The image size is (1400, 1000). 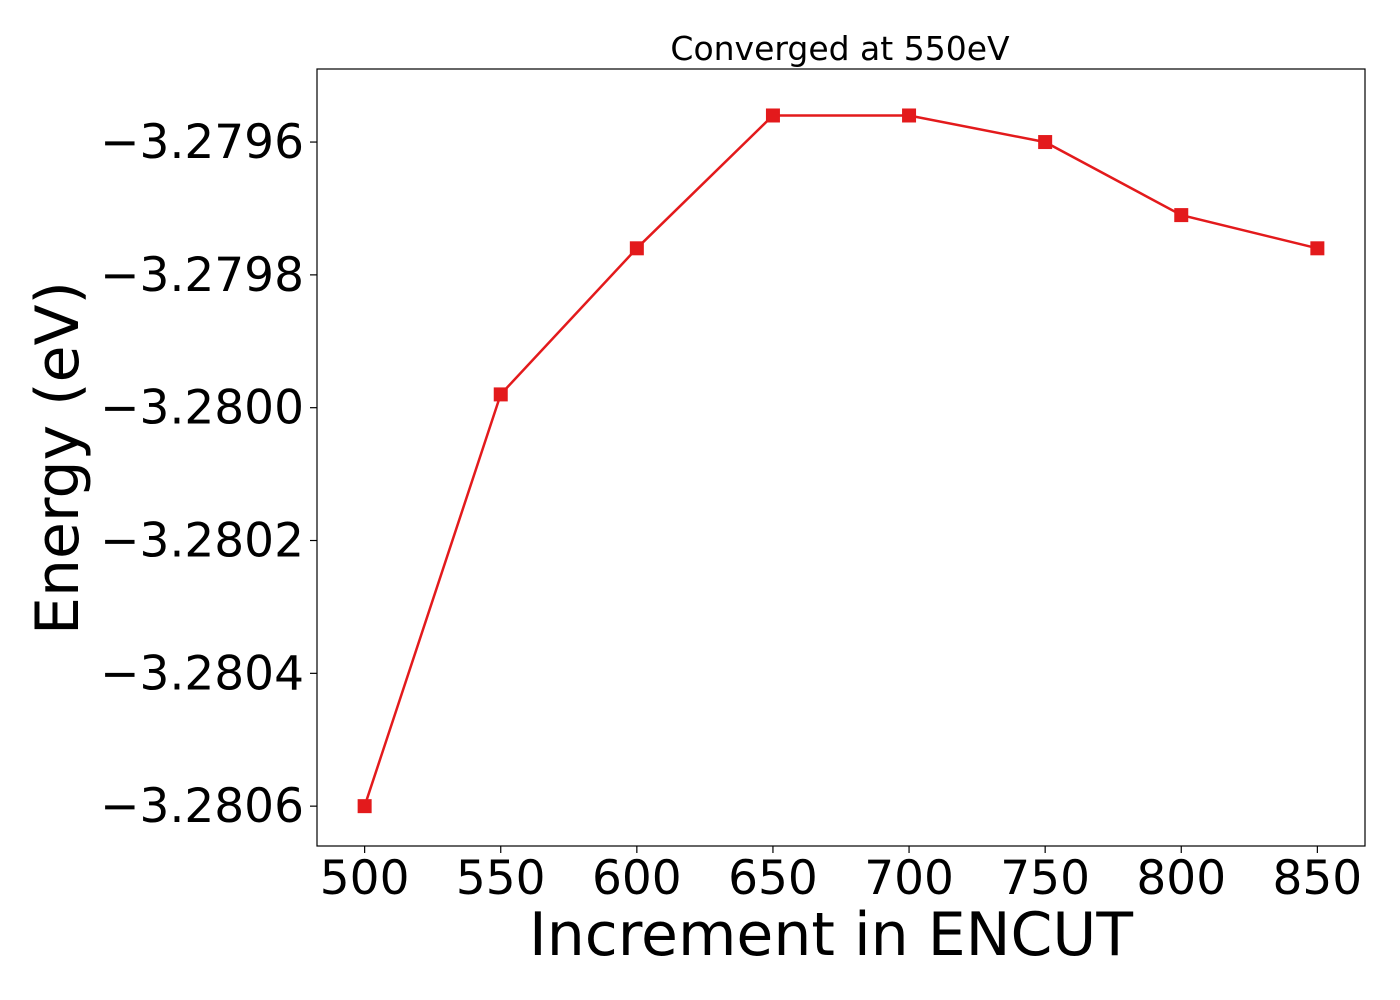 I want to click on x-tick-label: 800, so click(x=1181, y=878).